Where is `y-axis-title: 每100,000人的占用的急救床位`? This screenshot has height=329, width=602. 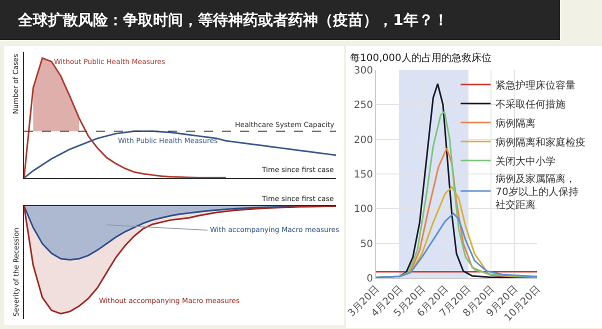 y-axis-title: 每100,000人的占用的急救床位 is located at coordinates (421, 58).